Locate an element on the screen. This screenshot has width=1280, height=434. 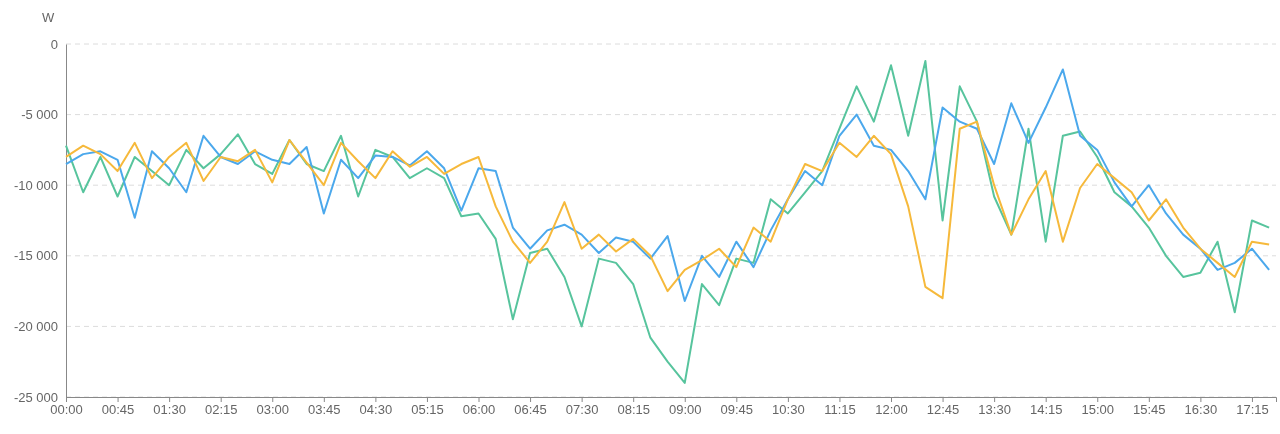
x-tick-label: 00:00 is located at coordinates (66, 410).